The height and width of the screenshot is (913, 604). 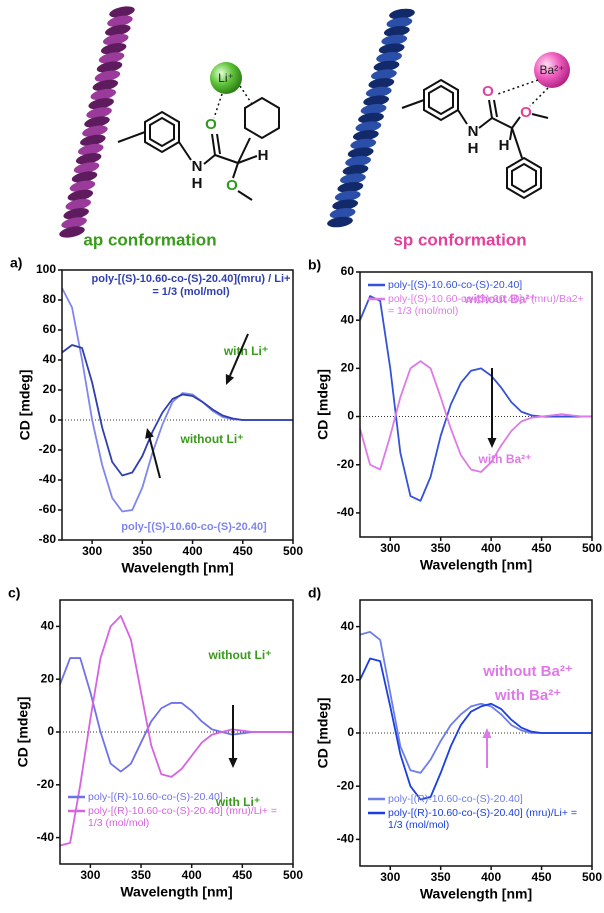 What do you see at coordinates (48, 449) in the screenshot?
I see `y-tick-label: -20` at bounding box center [48, 449].